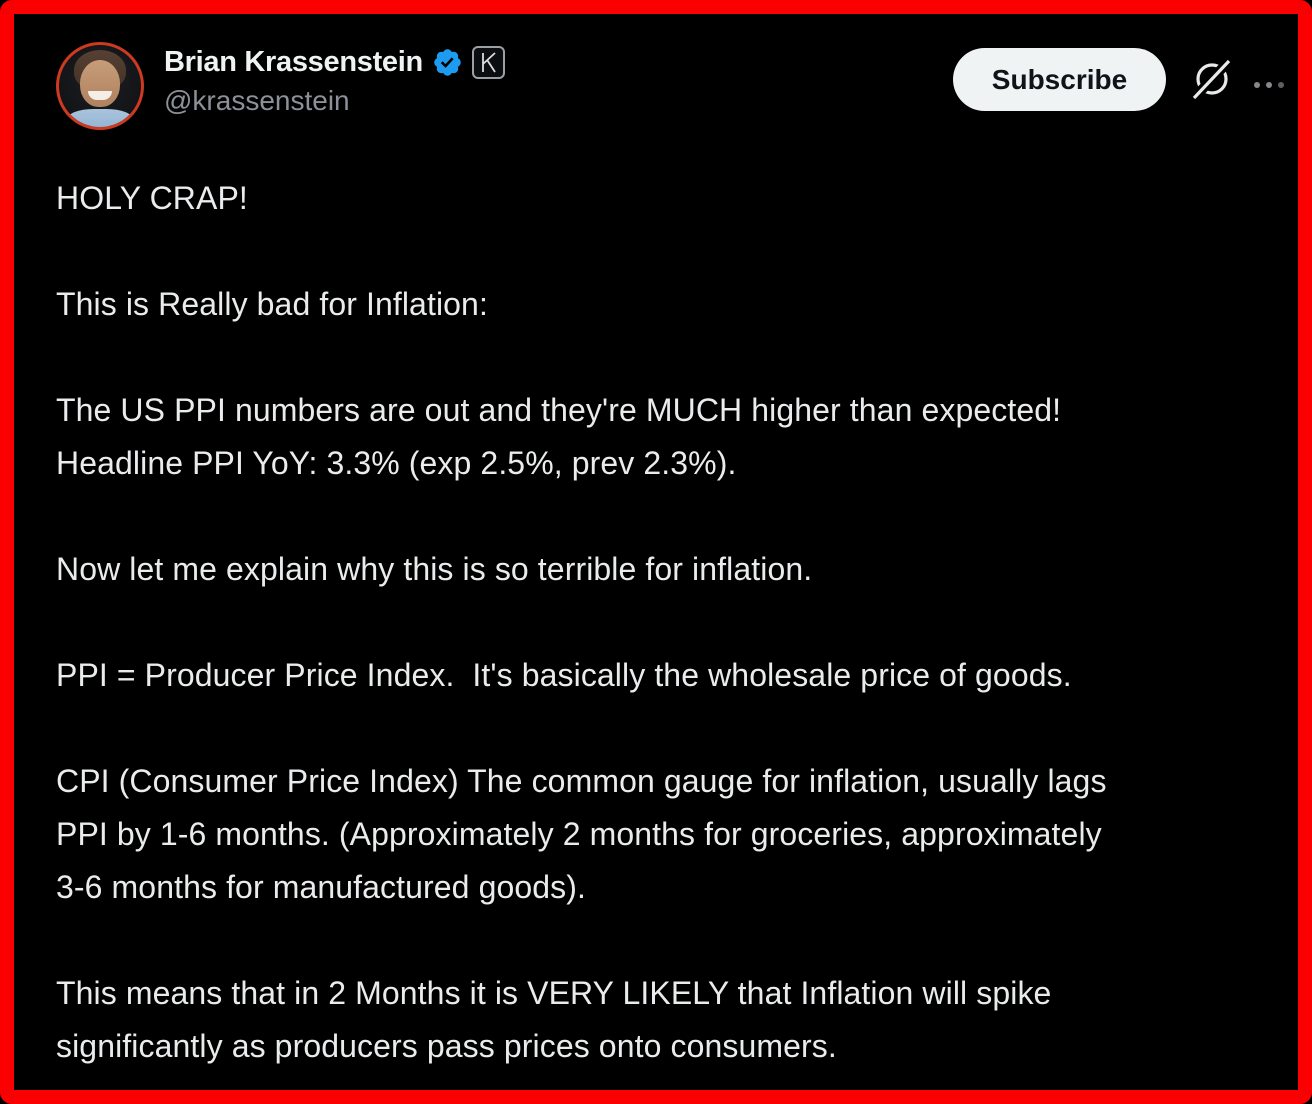 This screenshot has width=1312, height=1104. I want to click on grok-icon, so click(1212, 80).